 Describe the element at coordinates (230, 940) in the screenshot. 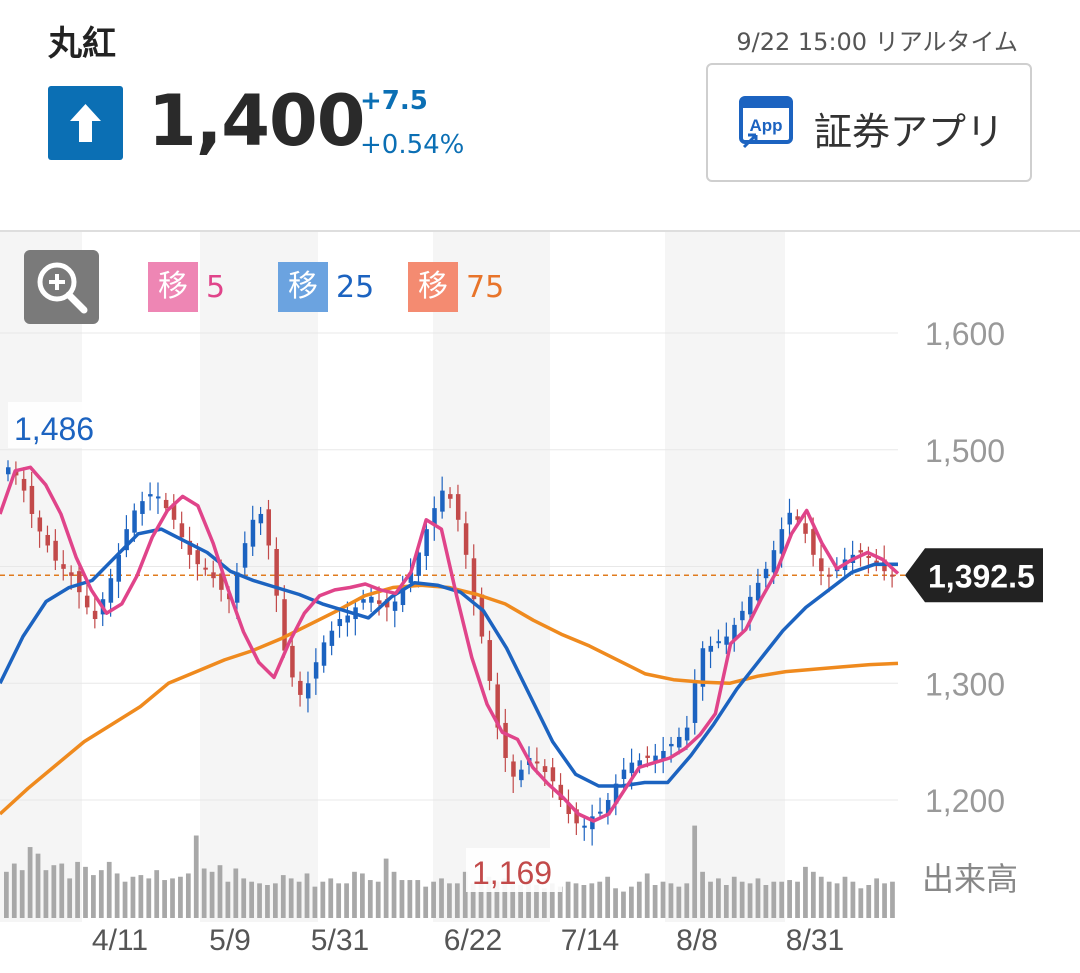

I see `x-tick-label: 5/9` at that location.